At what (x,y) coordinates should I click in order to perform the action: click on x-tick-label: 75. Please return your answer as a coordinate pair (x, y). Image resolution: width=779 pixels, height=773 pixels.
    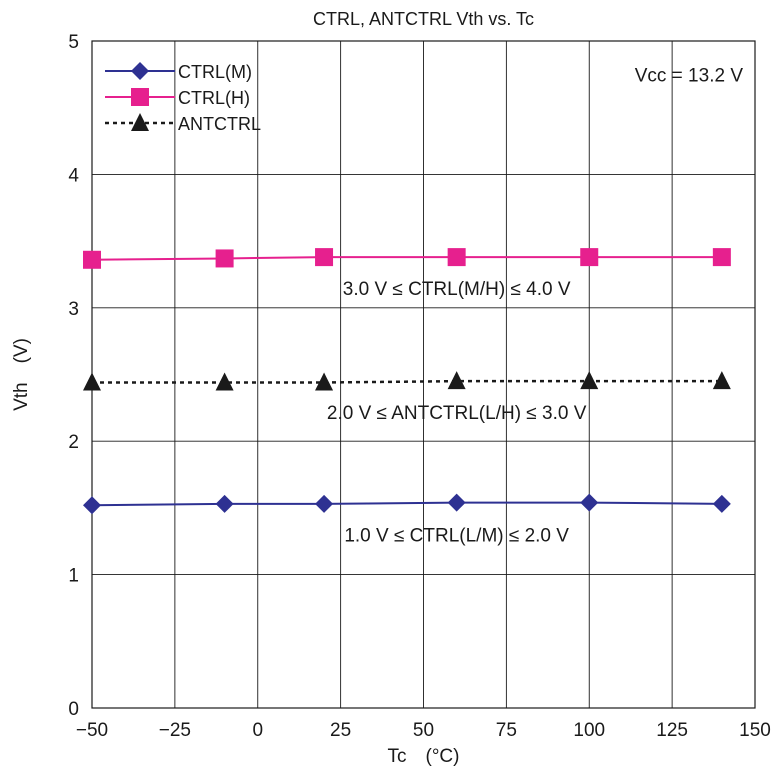
    Looking at the image, I should click on (506, 730).